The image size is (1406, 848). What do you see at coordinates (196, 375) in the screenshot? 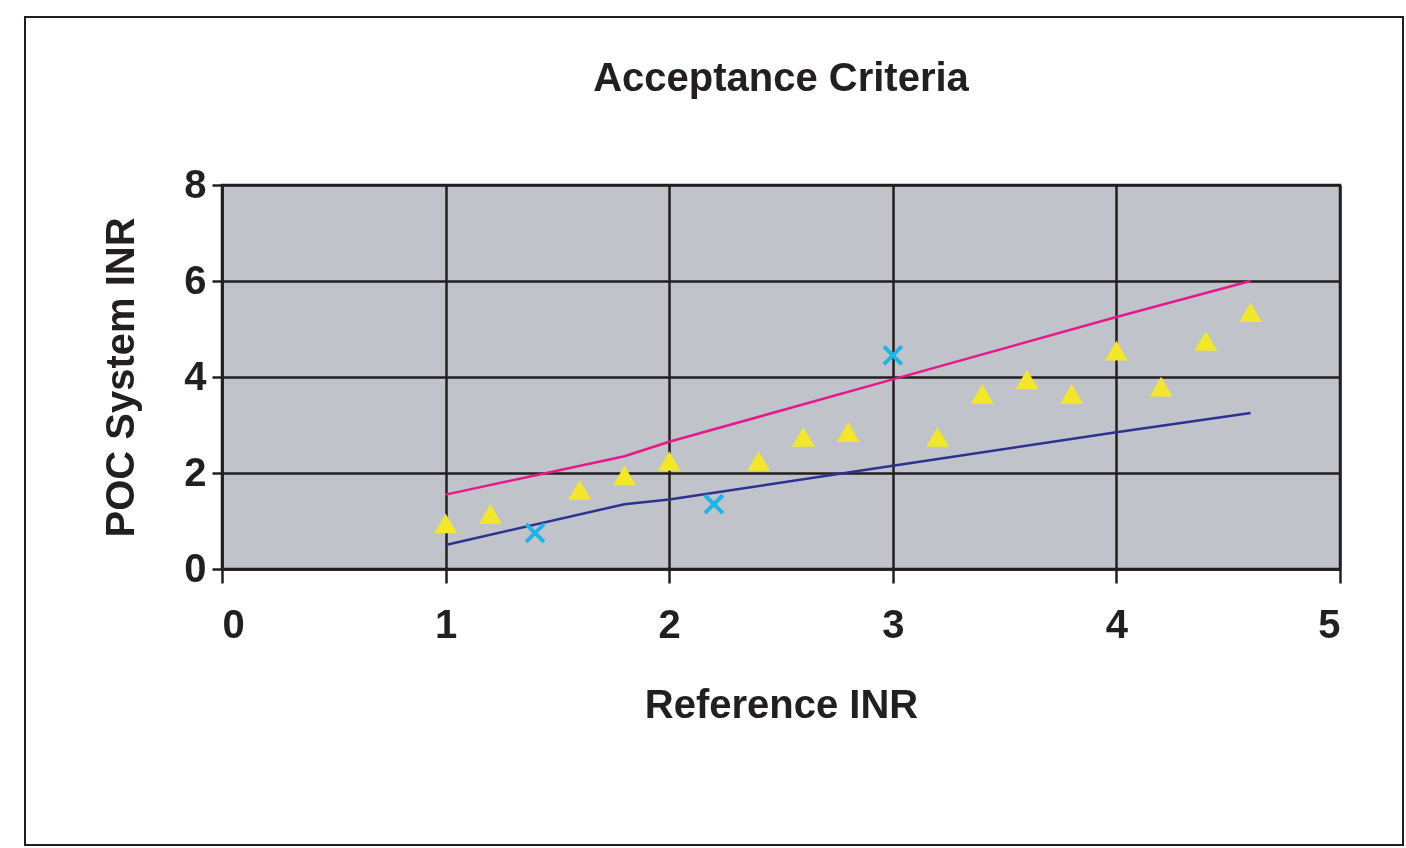
I see `y-tick-label: 4` at bounding box center [196, 375].